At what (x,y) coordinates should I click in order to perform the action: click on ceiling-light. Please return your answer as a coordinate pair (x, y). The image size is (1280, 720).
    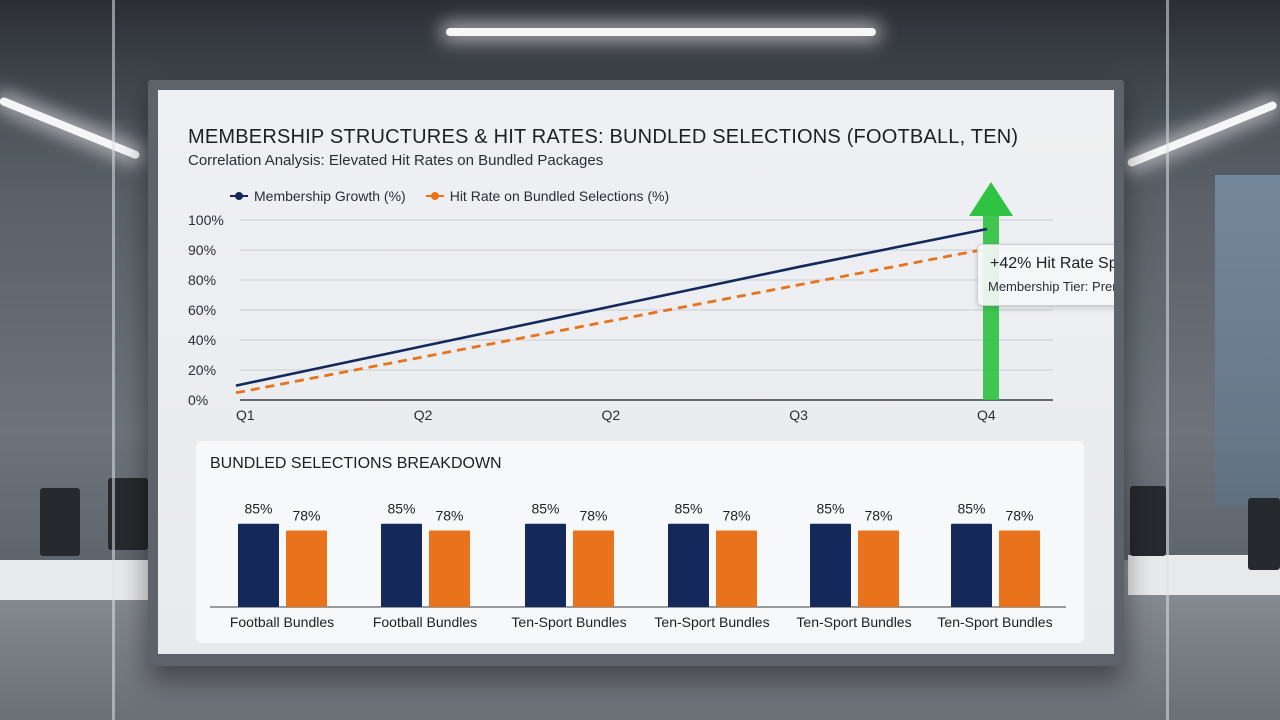
    Looking at the image, I should click on (661, 32).